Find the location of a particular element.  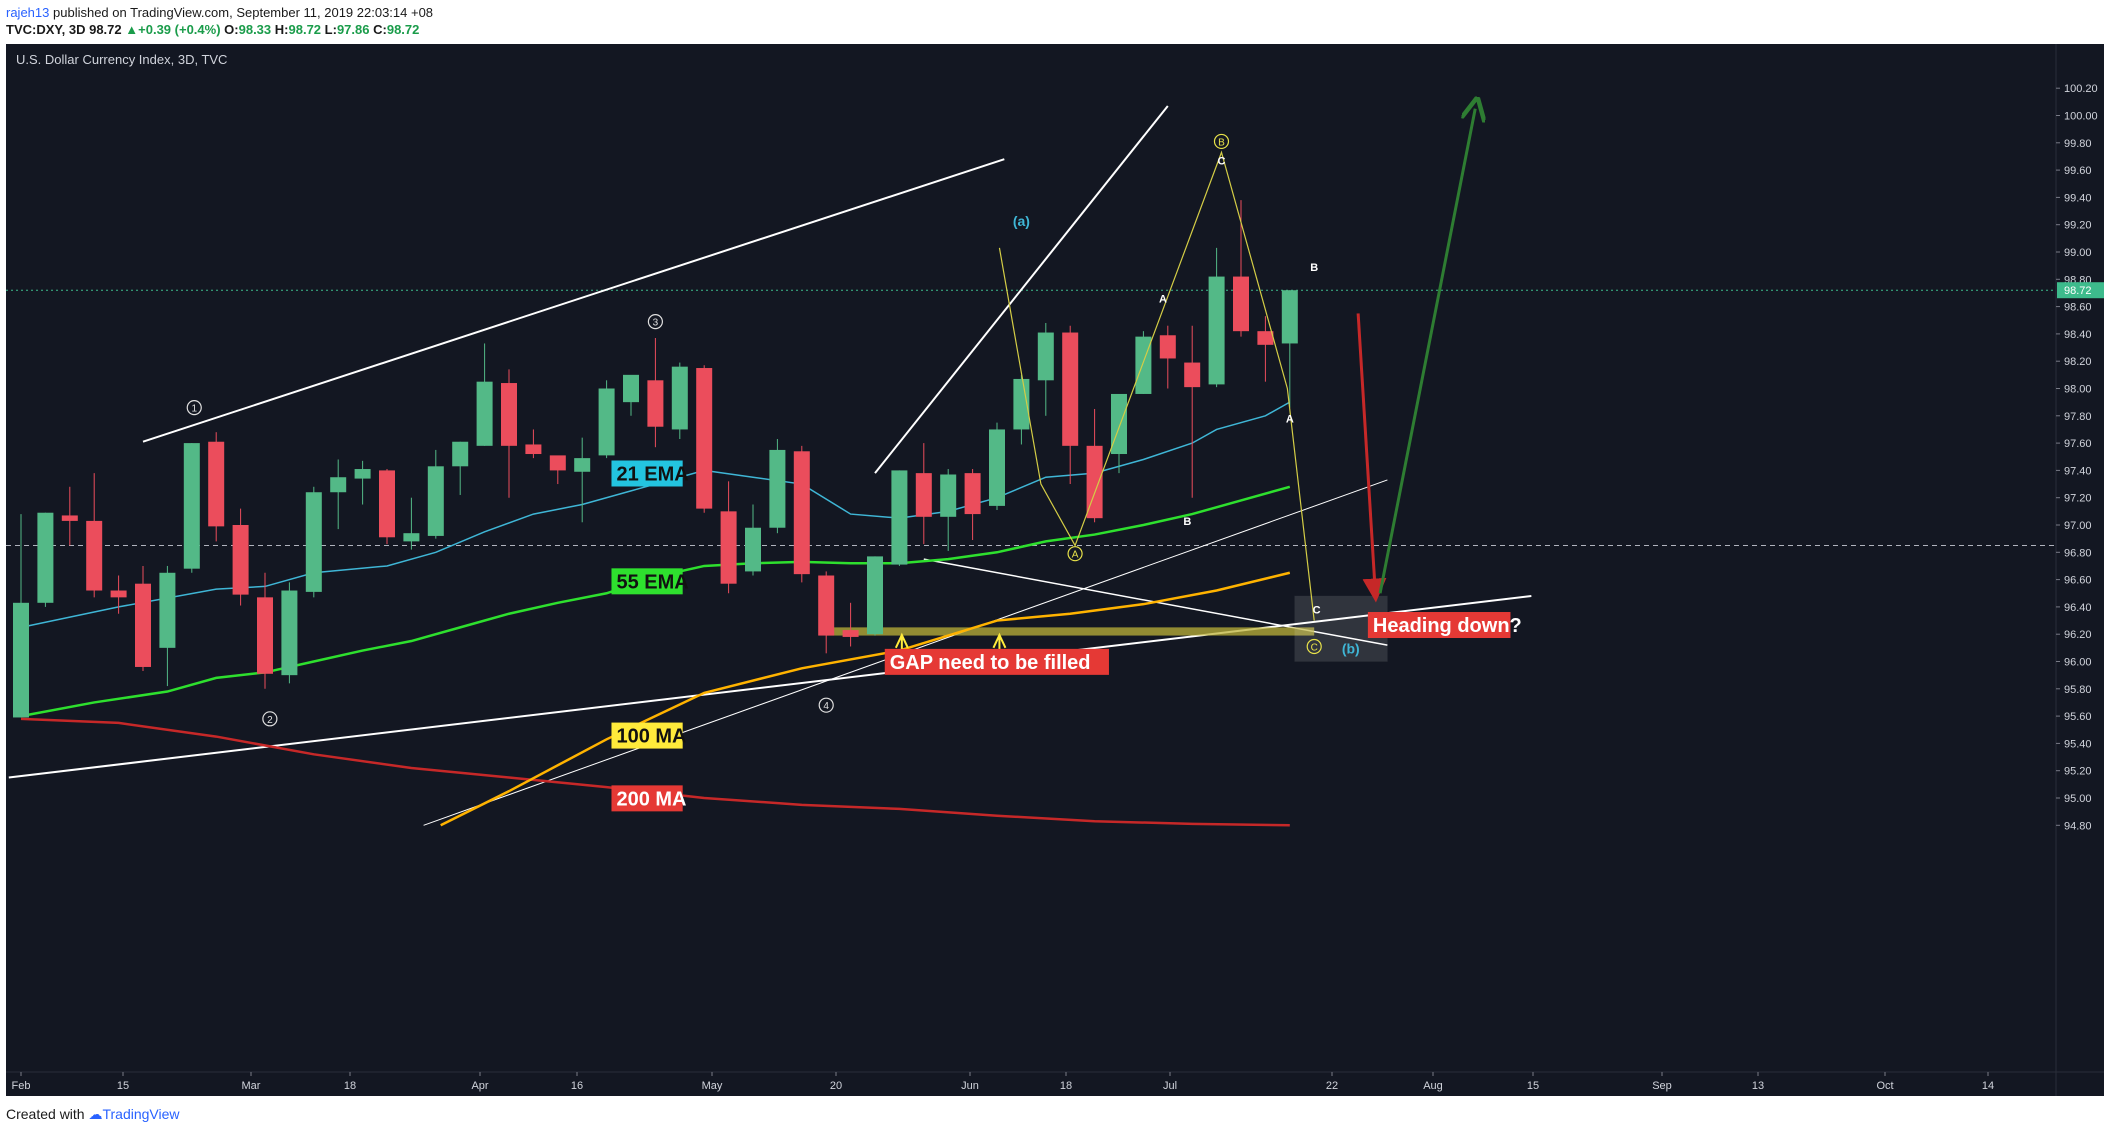

up-arrow is located at coordinates (1426, 351).